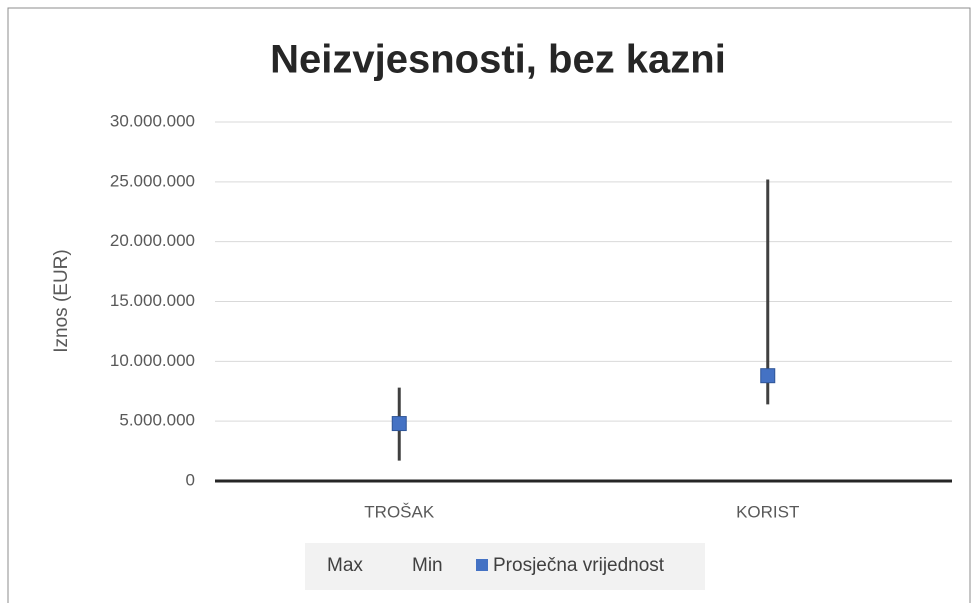  Describe the element at coordinates (498, 60) in the screenshot. I see `chart-title: Neizvjesnosti, bez kazni` at that location.